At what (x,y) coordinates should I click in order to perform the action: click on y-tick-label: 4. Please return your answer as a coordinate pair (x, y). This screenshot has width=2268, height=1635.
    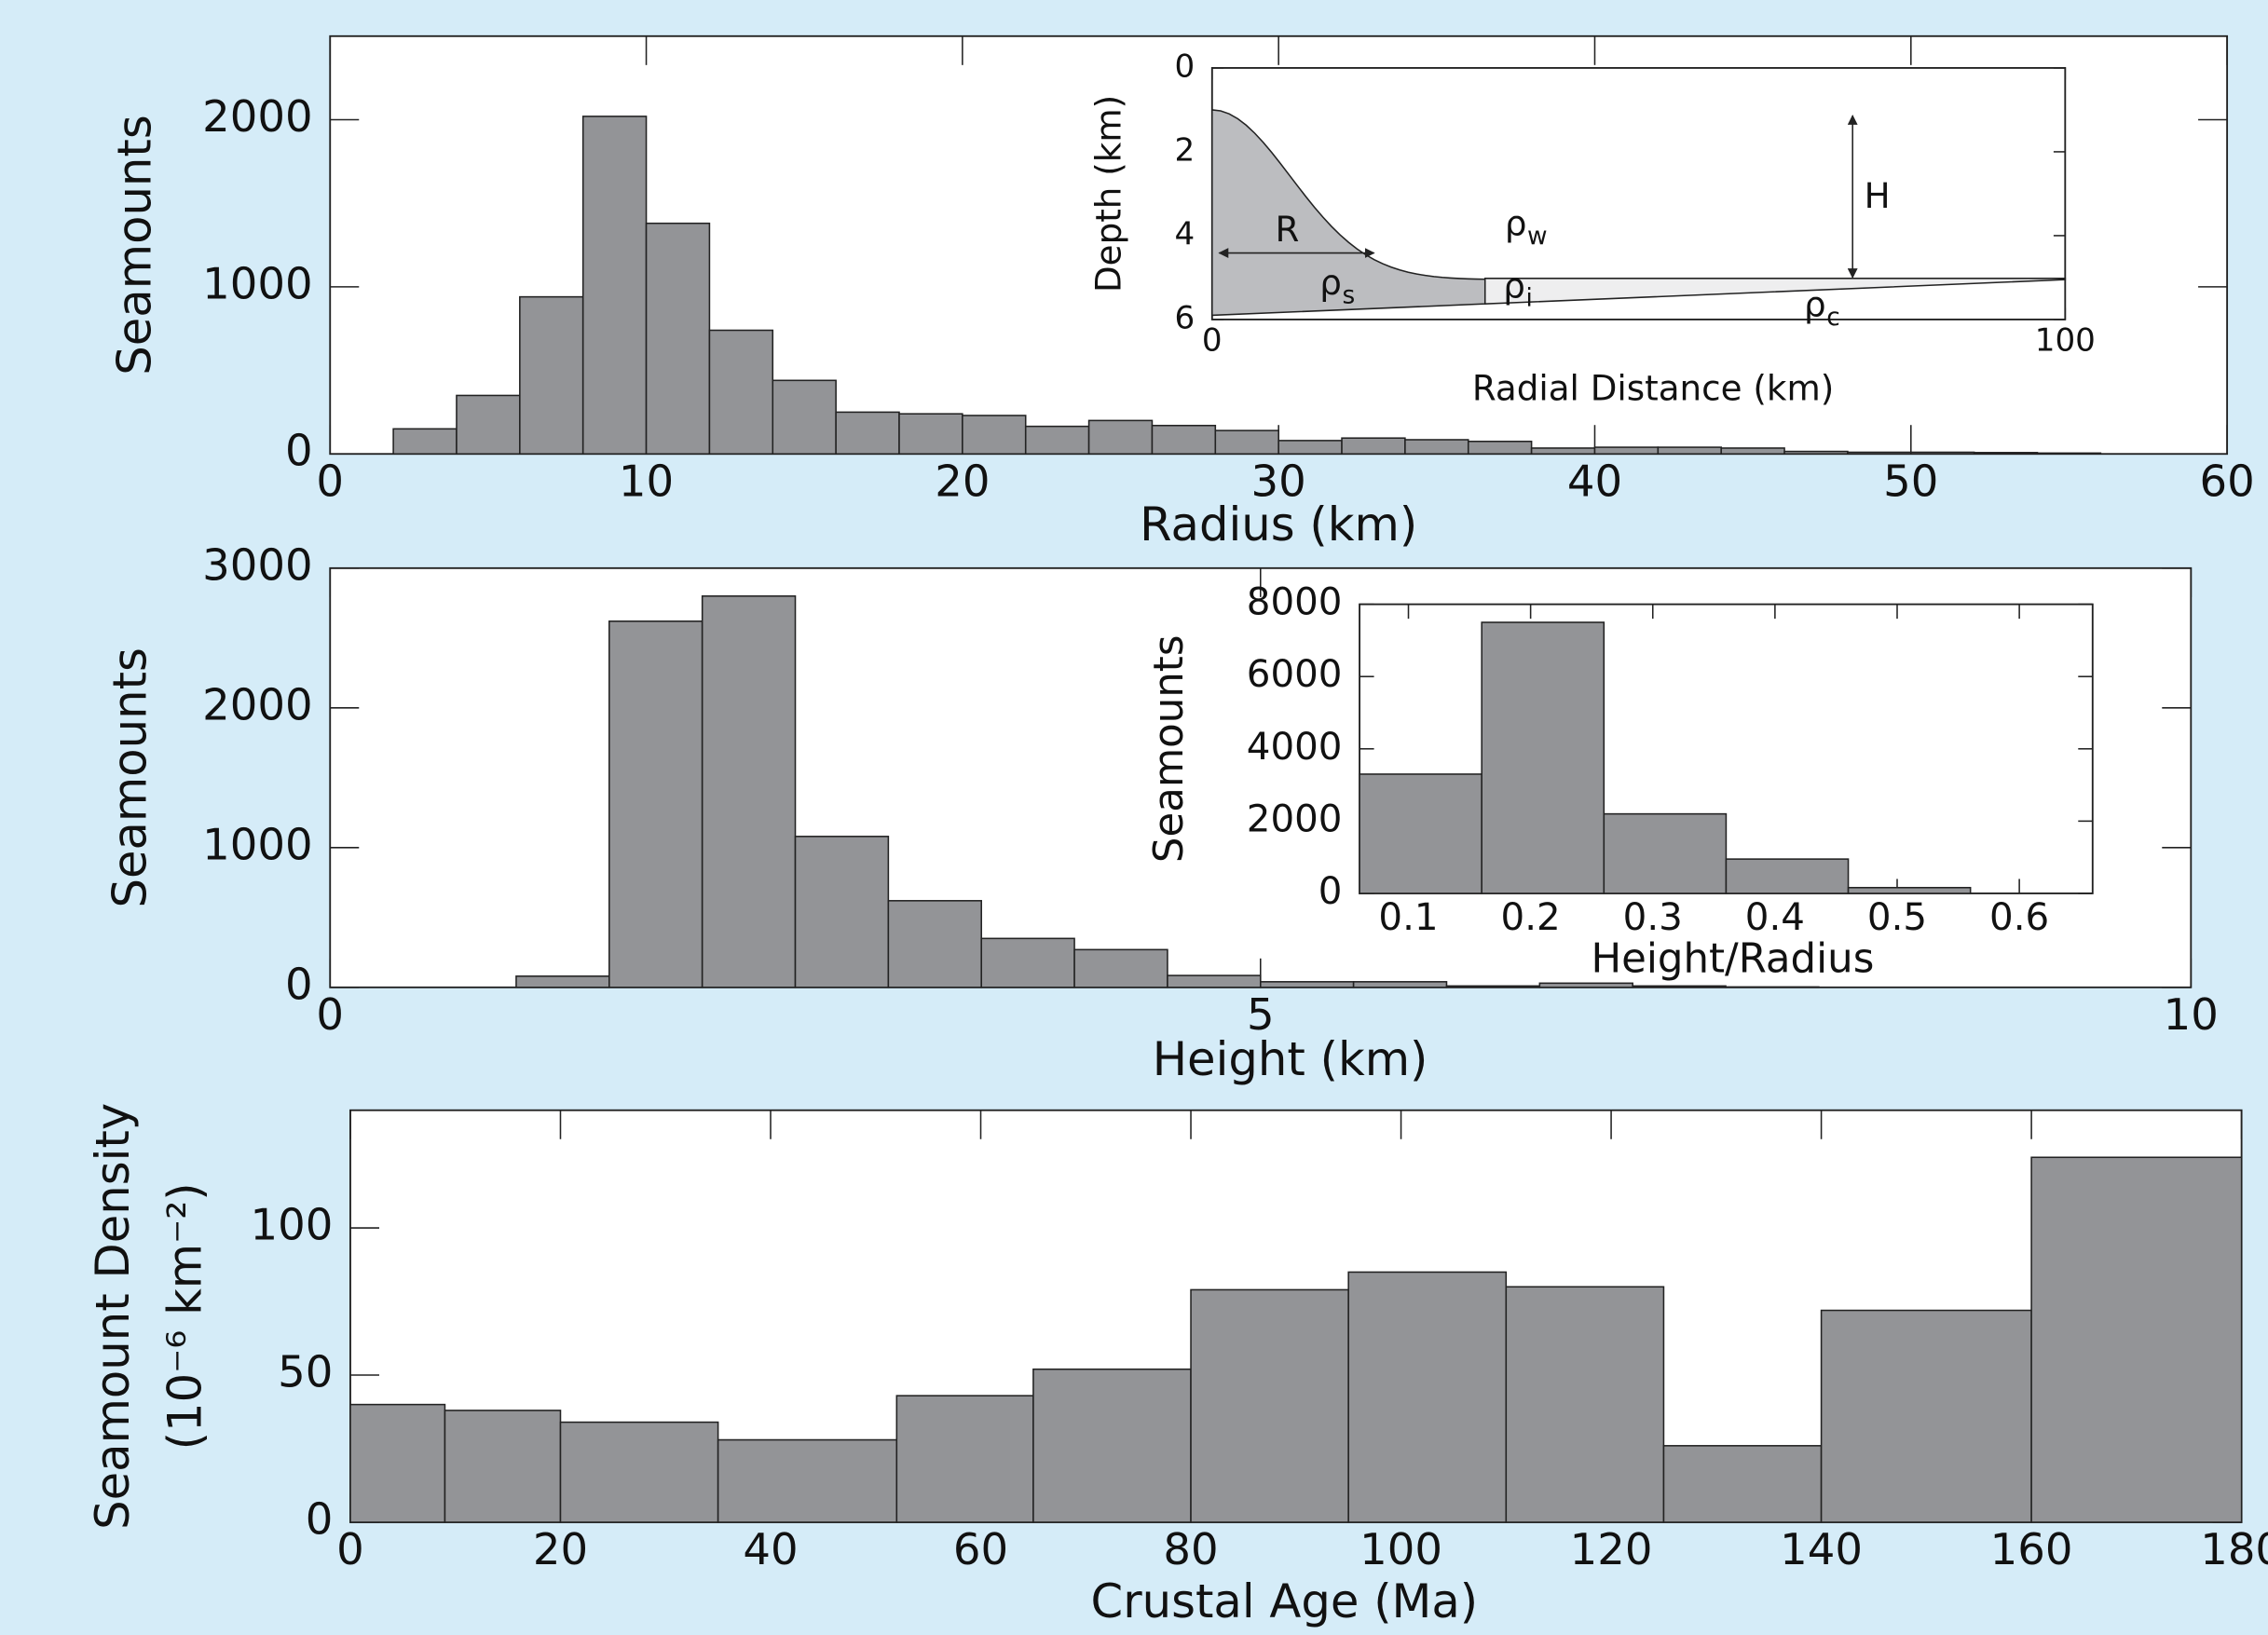
    Looking at the image, I should click on (1184, 233).